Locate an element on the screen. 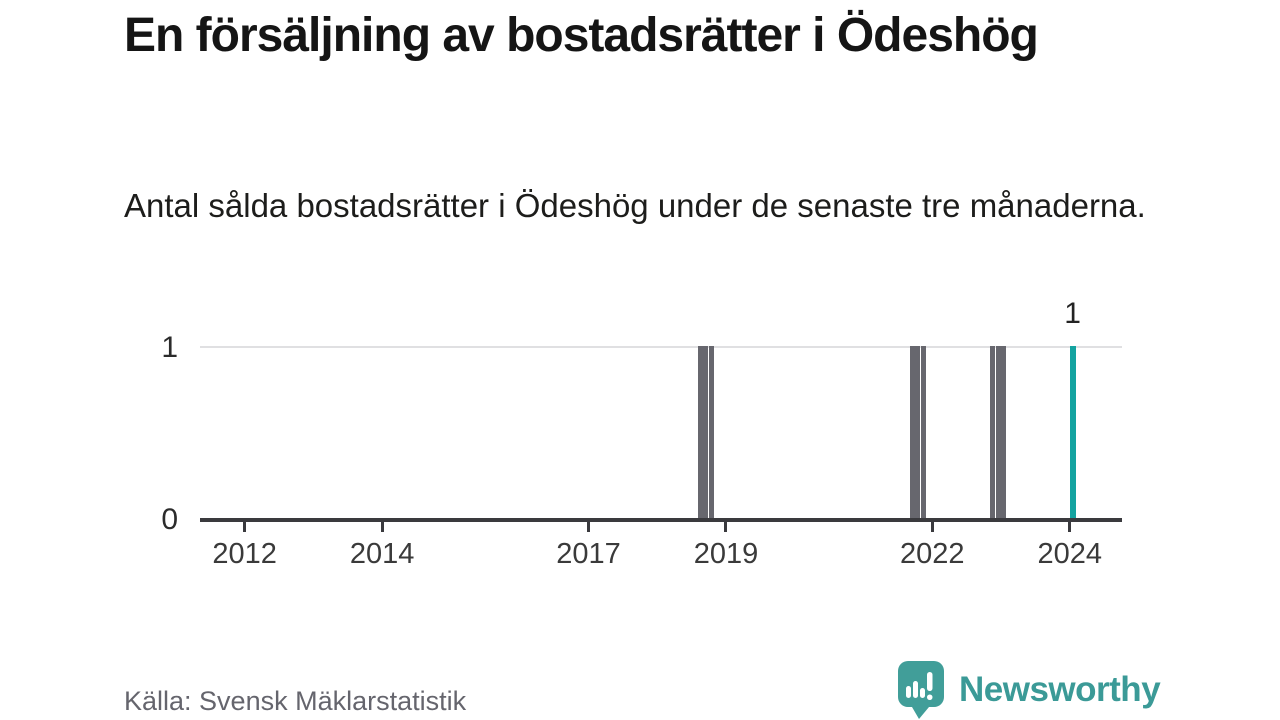  bar-highlight is located at coordinates (1072, 432).